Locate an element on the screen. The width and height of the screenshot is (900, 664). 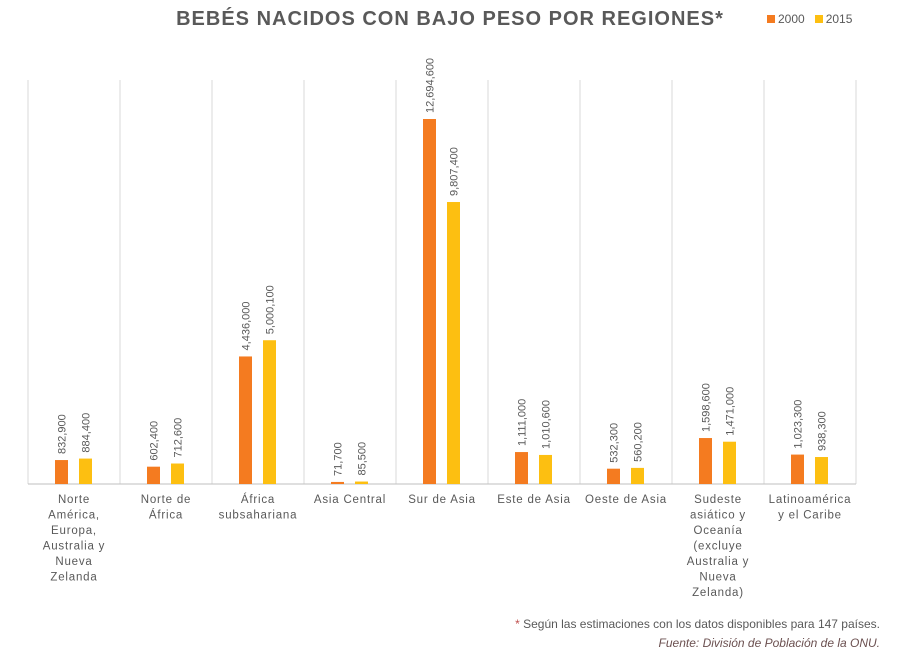
category-label: Oeste de Asia is located at coordinates (626, 500).